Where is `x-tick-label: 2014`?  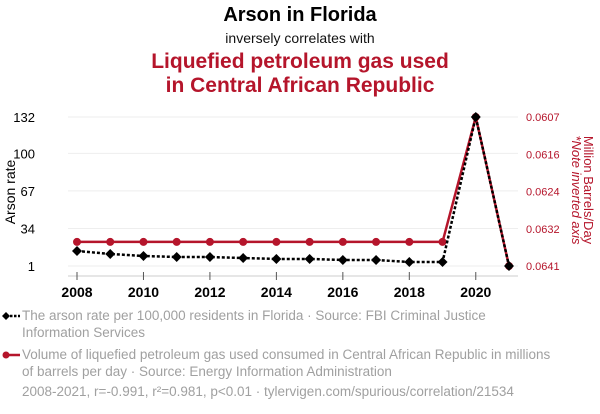
x-tick-label: 2014 is located at coordinates (276, 292).